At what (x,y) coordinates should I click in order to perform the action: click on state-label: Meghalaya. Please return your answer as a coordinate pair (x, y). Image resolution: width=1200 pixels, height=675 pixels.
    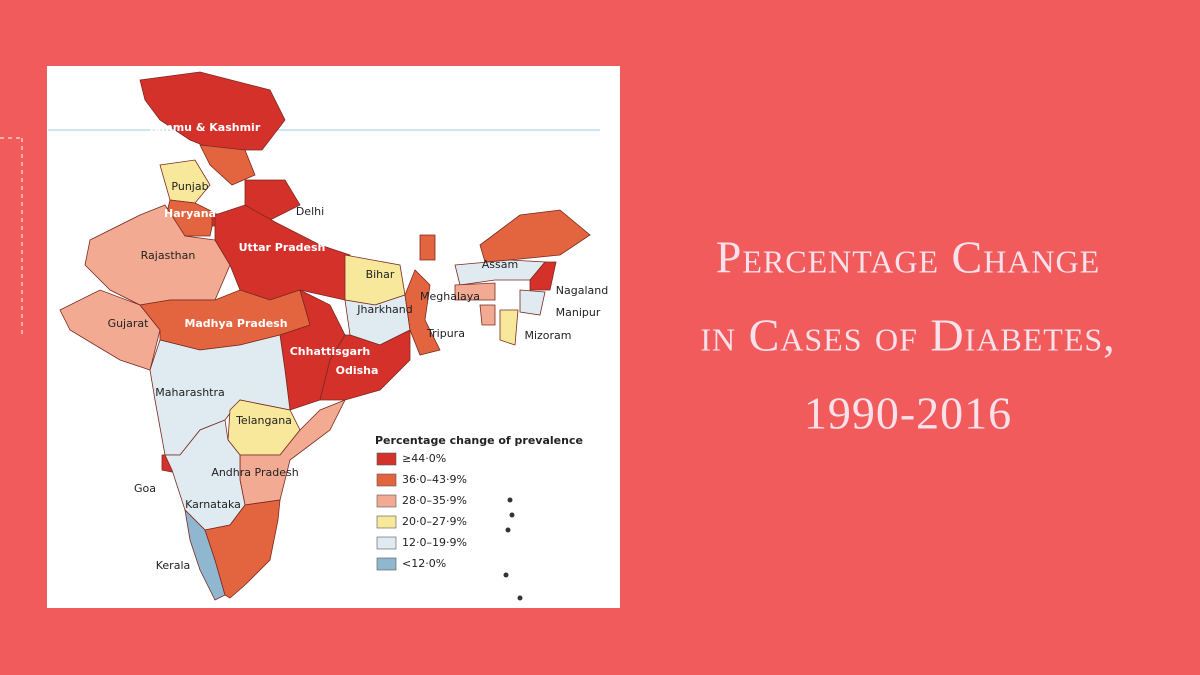
    Looking at the image, I should click on (450, 296).